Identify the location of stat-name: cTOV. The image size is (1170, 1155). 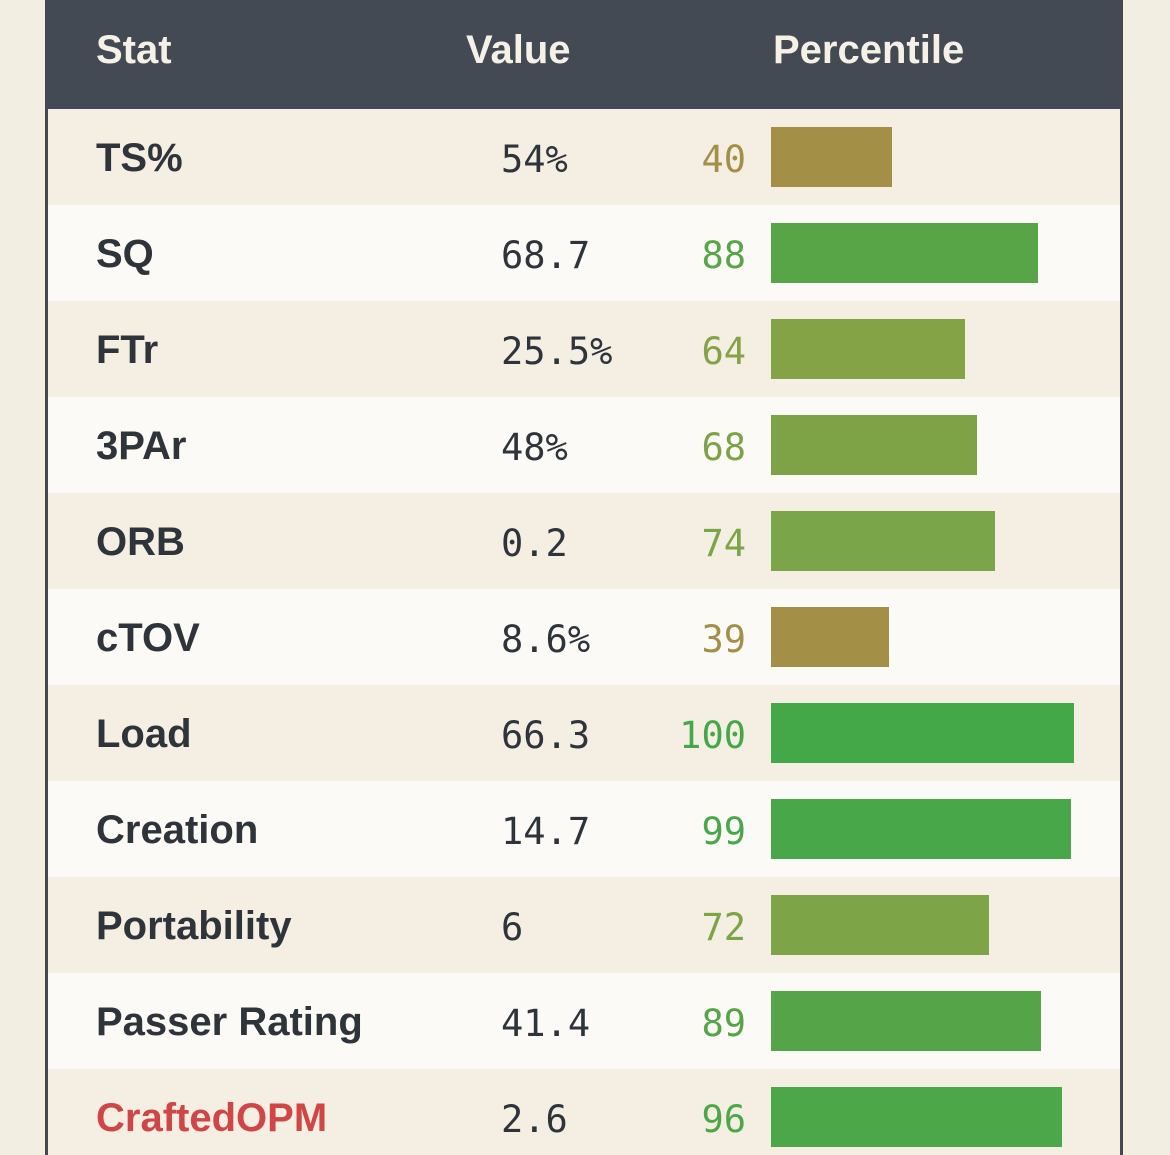
(148, 638).